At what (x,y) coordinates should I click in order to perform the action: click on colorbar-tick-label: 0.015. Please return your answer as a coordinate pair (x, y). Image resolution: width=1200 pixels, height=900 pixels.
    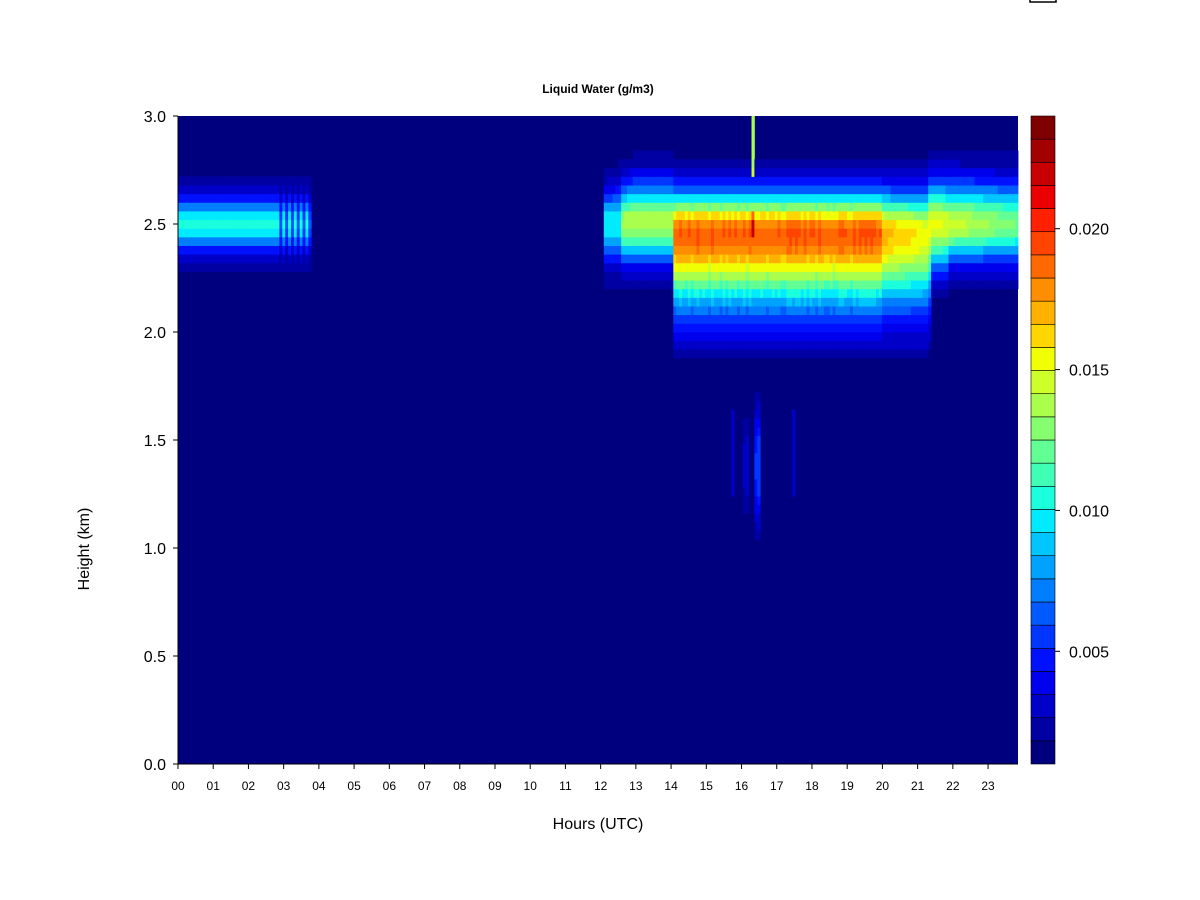
    Looking at the image, I should click on (1089, 371).